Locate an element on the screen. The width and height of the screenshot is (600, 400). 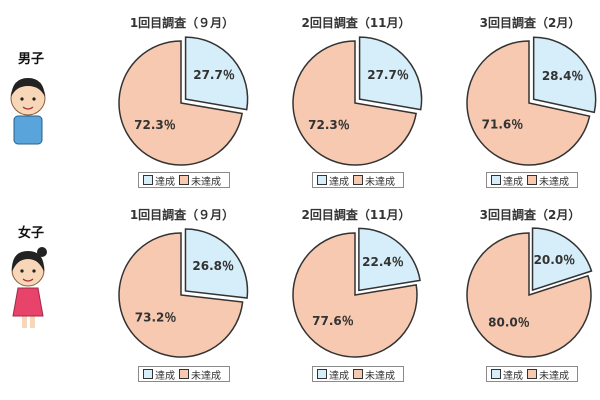
legend-girls-1: 達成 未達成 is located at coordinates (184, 374).